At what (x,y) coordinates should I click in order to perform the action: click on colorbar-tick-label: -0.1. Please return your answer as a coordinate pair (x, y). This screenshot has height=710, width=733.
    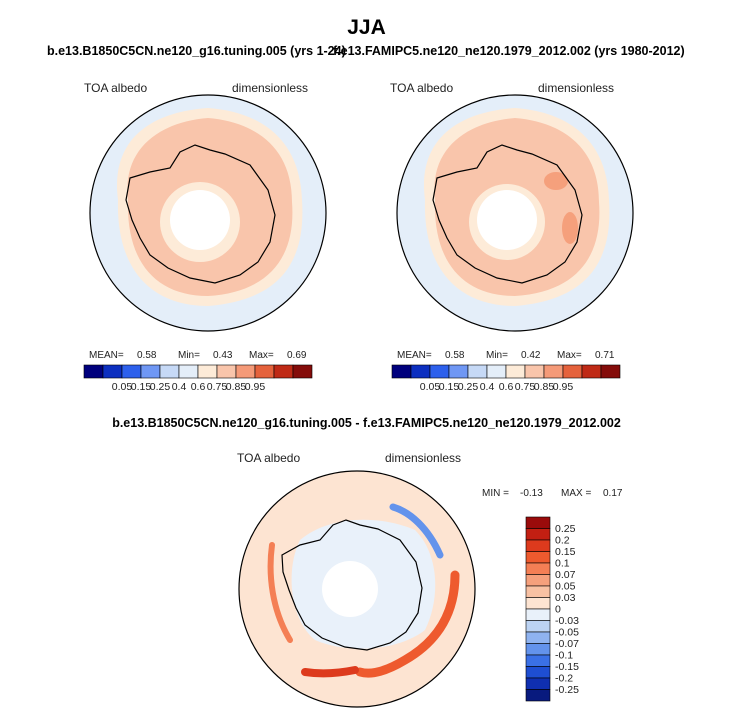
    Looking at the image, I should click on (564, 656).